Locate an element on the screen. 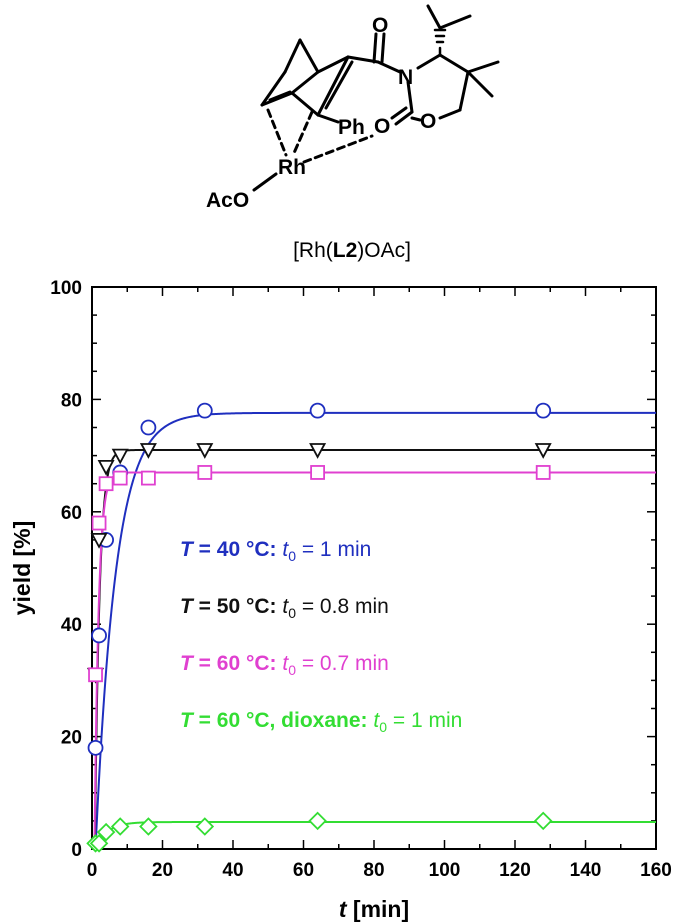 The height and width of the screenshot is (924, 678). caption-bold: L2 is located at coordinates (345, 250).